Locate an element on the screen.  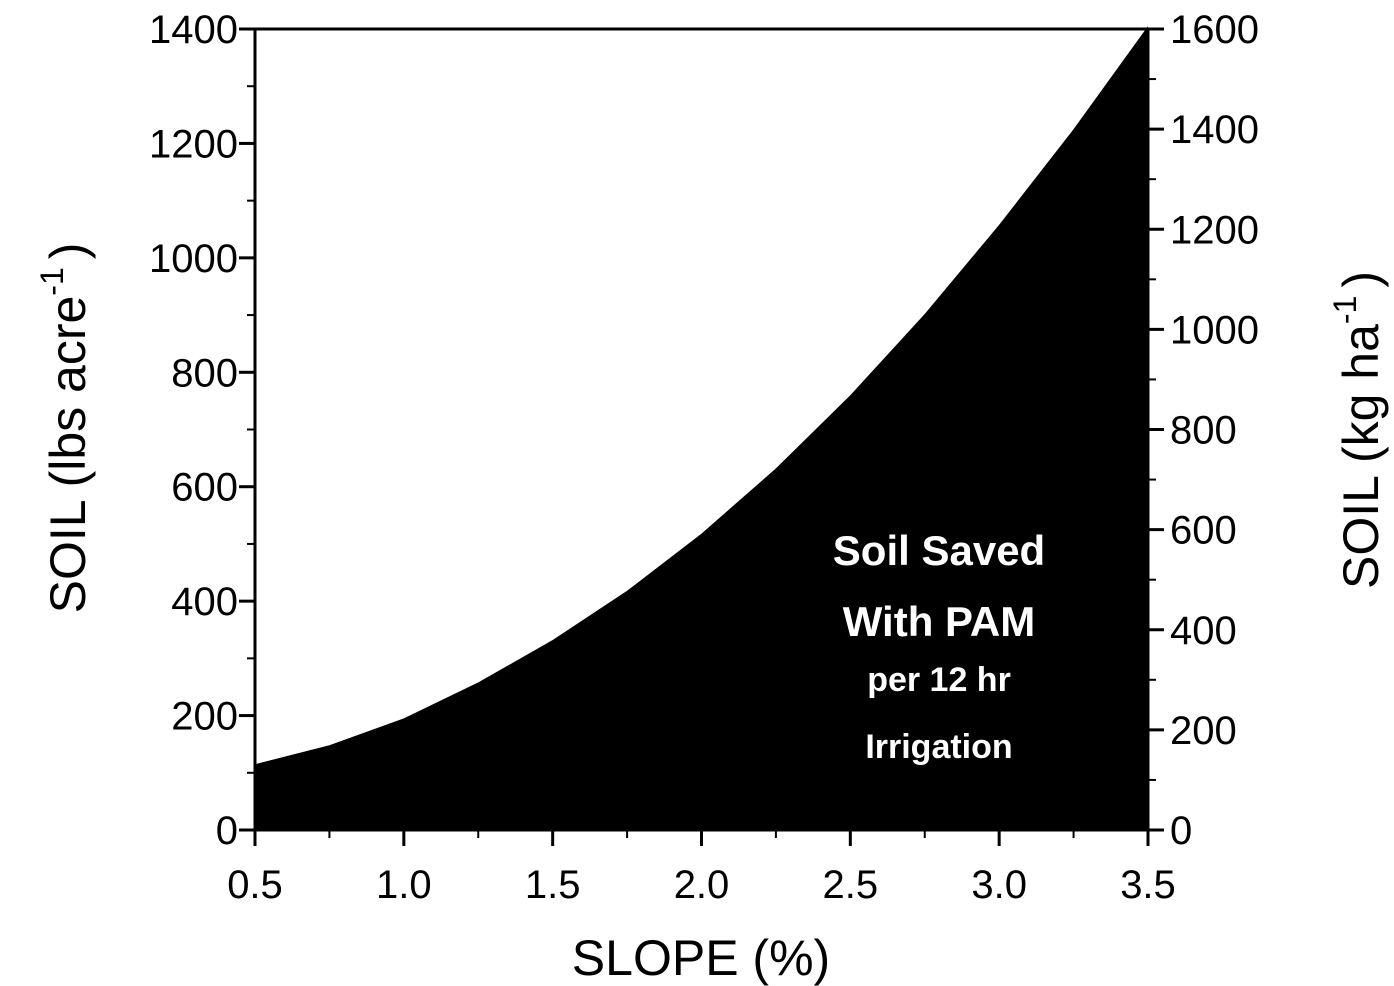
left-y-tick-label: 800 is located at coordinates (204, 373).